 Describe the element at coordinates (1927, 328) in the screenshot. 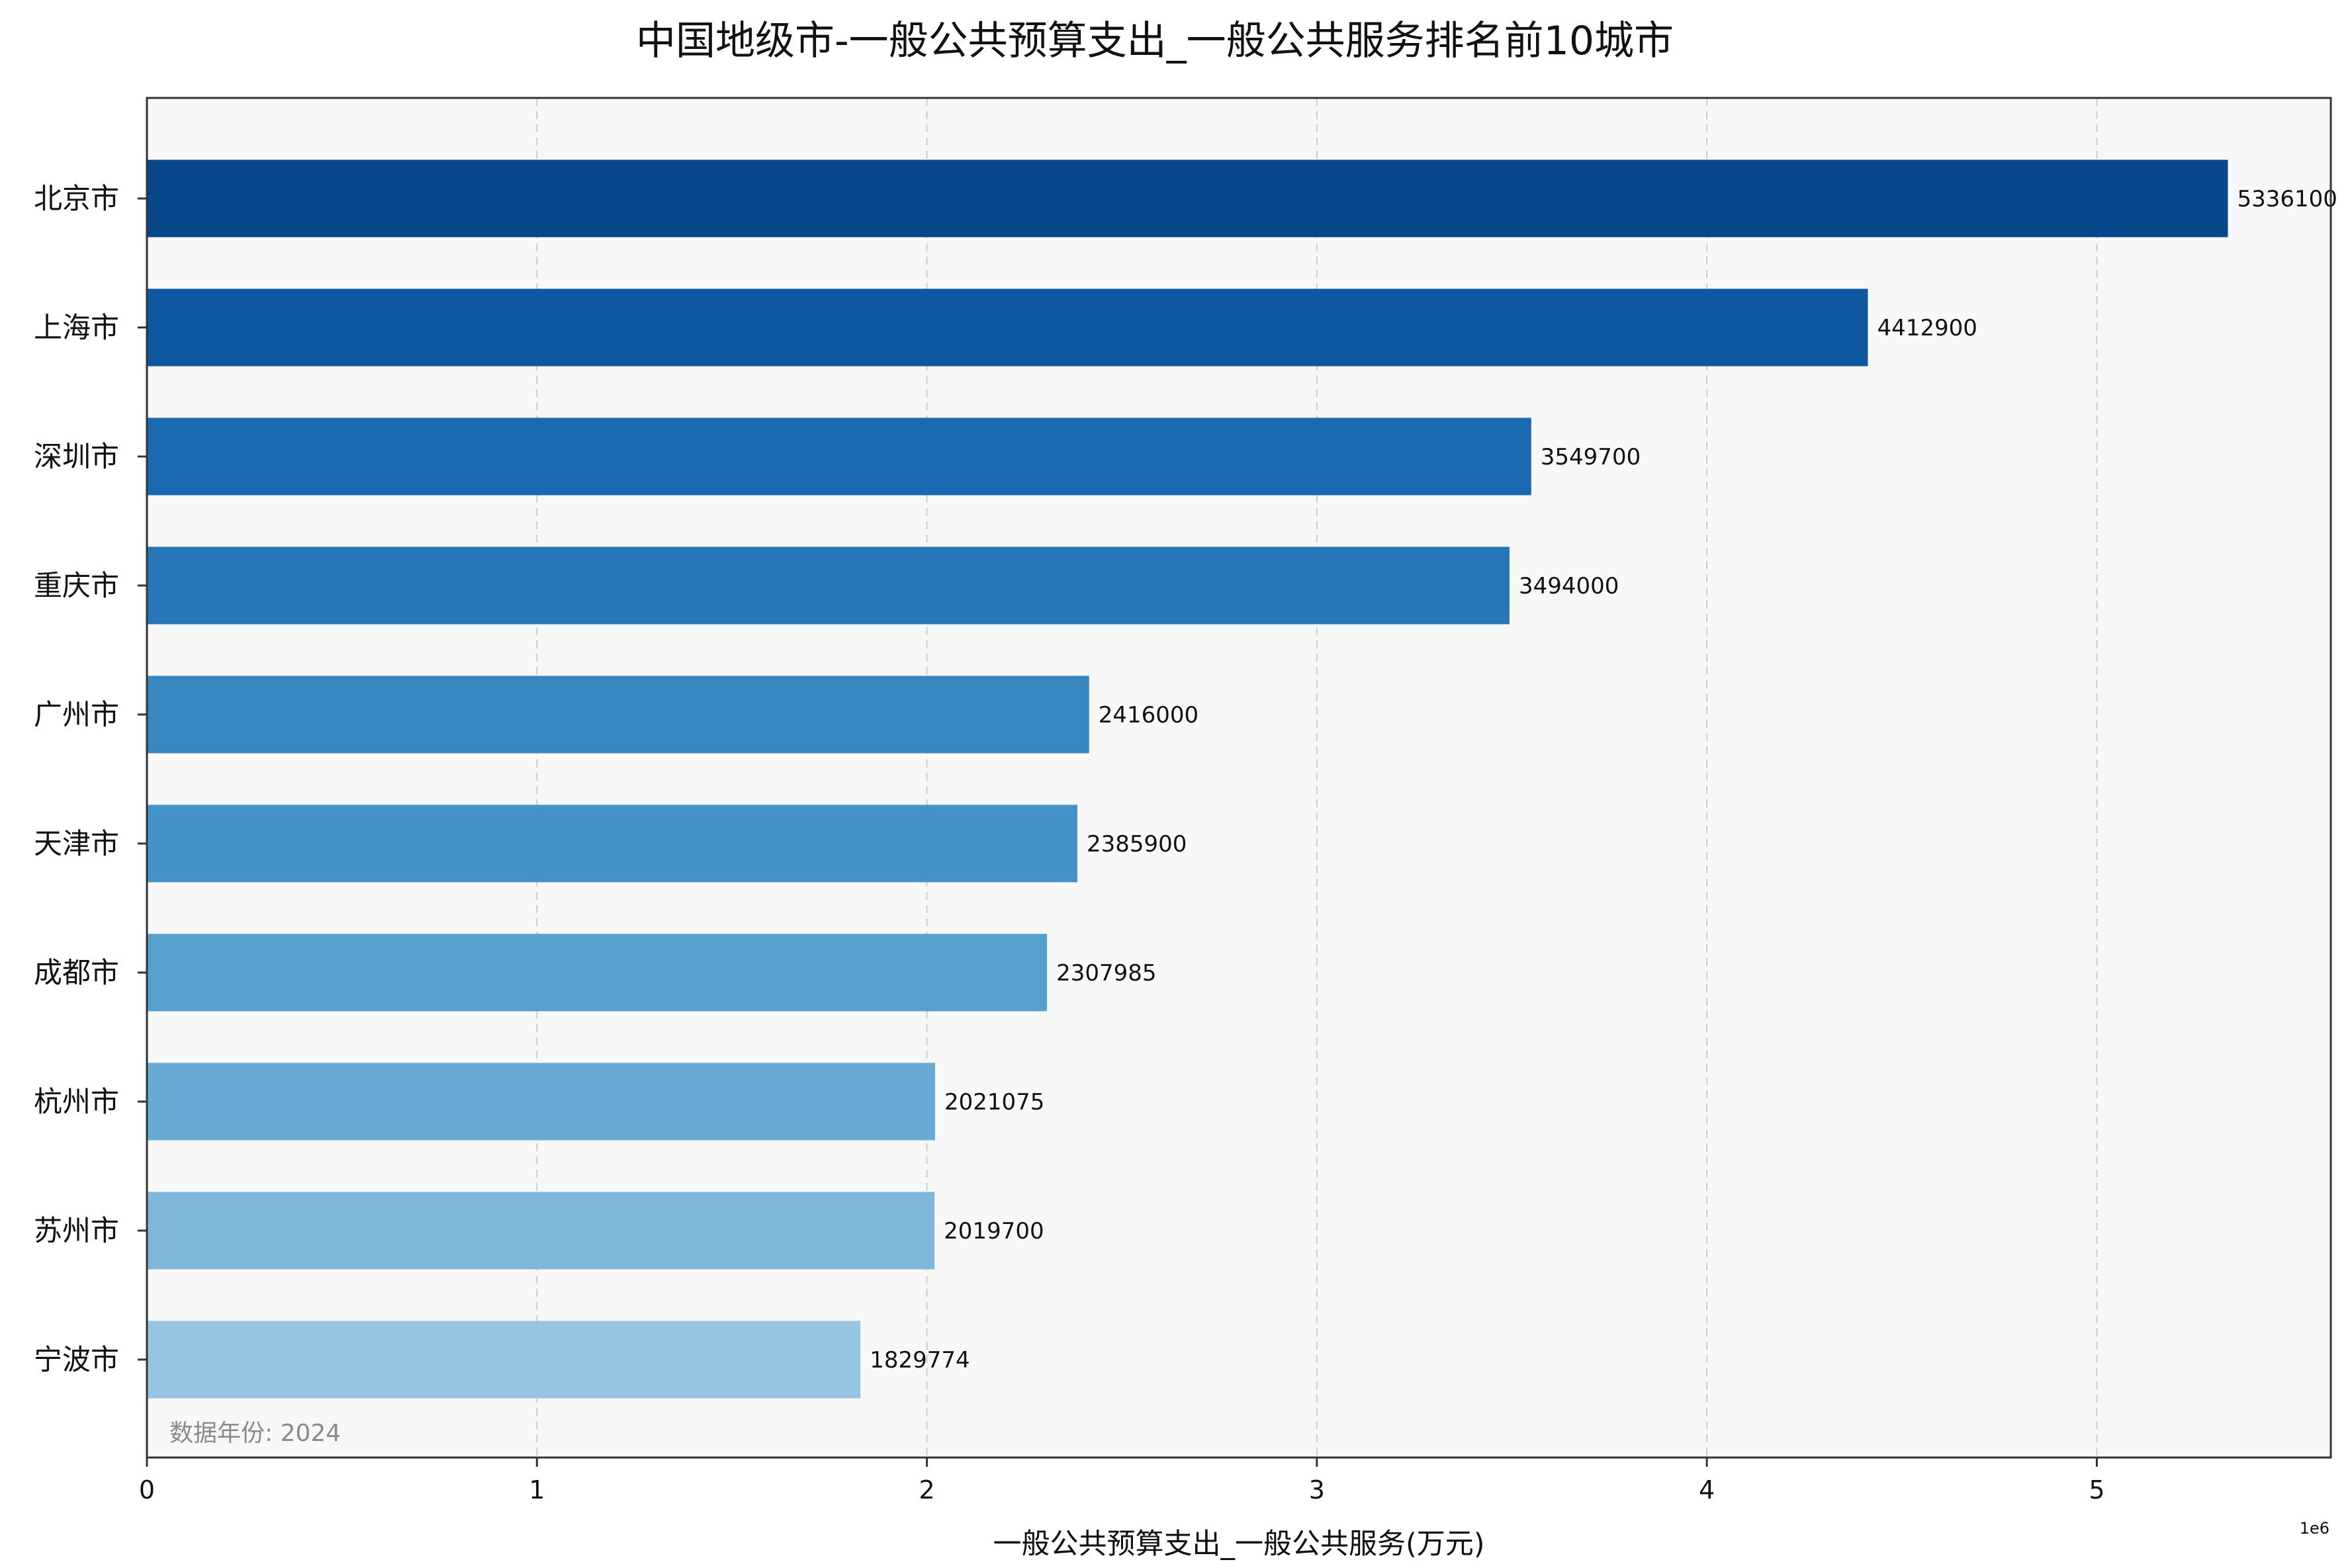

I see `bar-value-label: 4412900` at that location.